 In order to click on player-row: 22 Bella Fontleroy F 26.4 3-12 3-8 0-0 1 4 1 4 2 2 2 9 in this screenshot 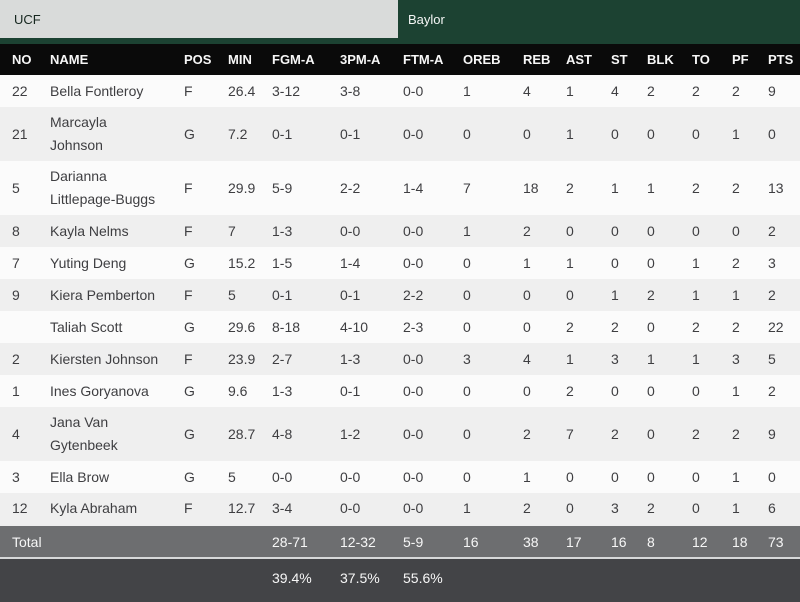, I will do `click(400, 91)`.